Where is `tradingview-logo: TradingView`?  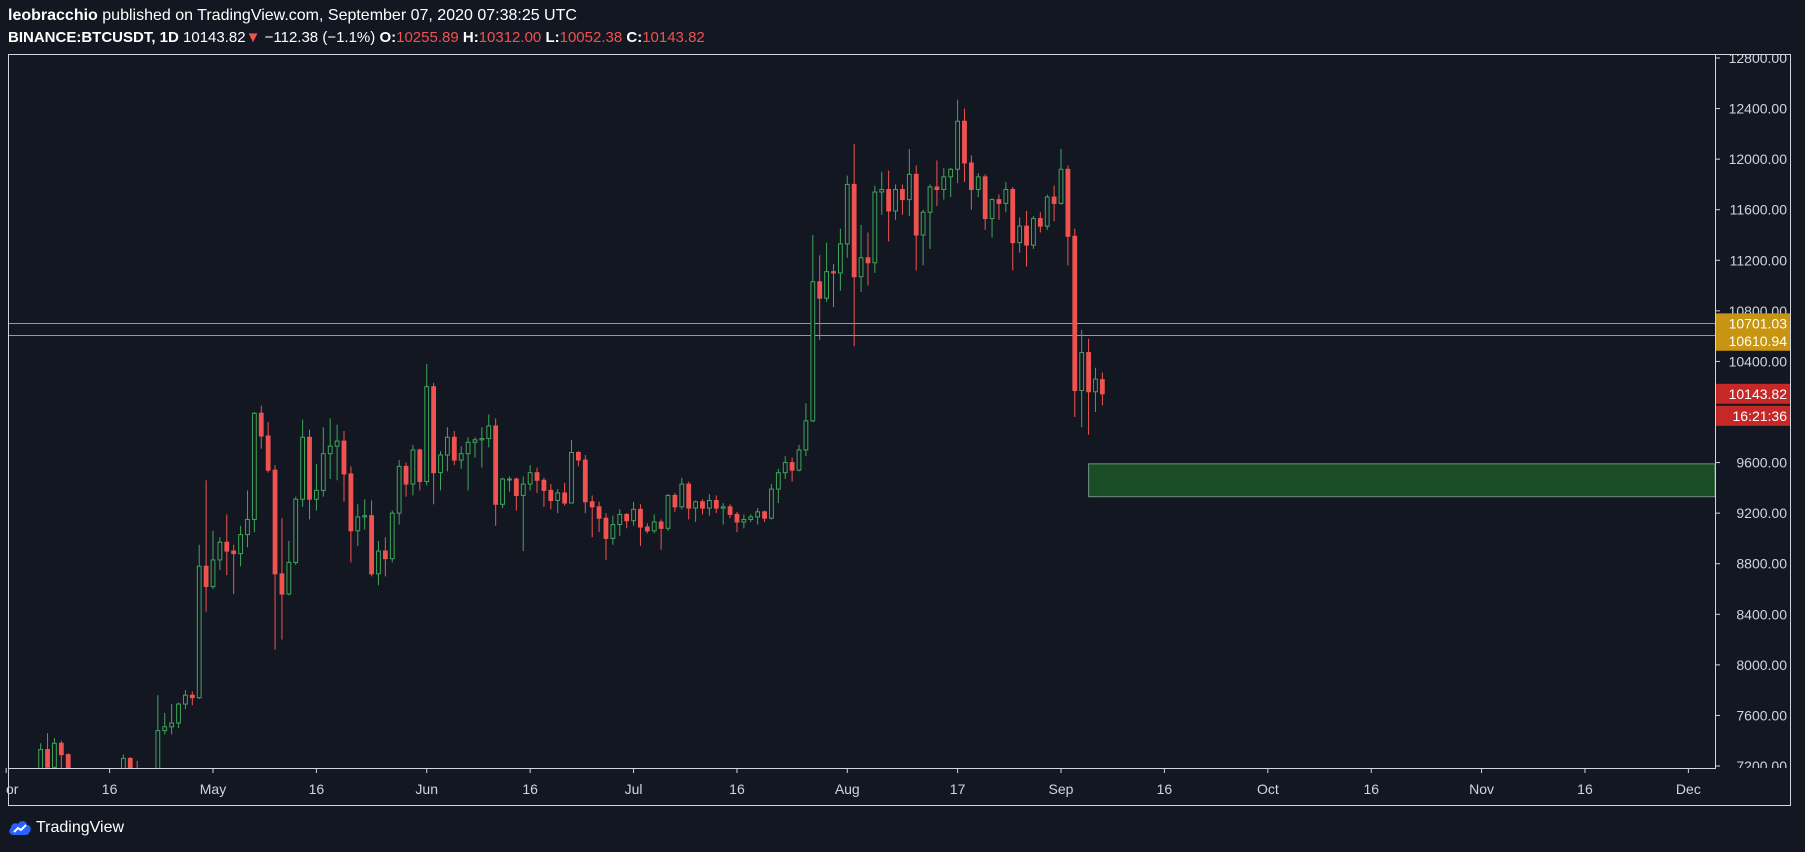
tradingview-logo: TradingView is located at coordinates (66, 828).